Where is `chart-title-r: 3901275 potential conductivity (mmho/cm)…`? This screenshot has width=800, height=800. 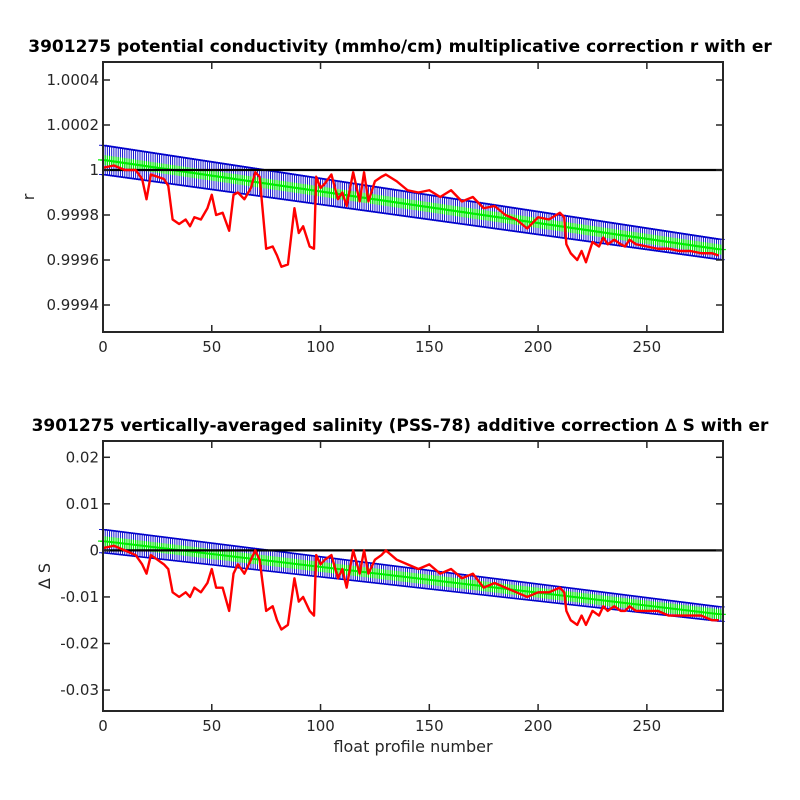
chart-title-r: 3901275 potential conductivity (mmho/cm)… is located at coordinates (400, 47).